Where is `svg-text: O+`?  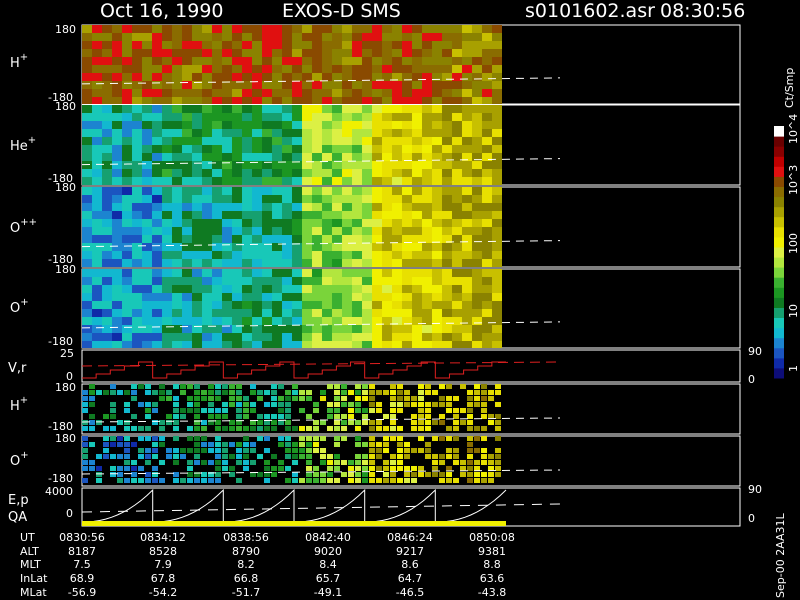
svg-text: O+ is located at coordinates (19, 306).